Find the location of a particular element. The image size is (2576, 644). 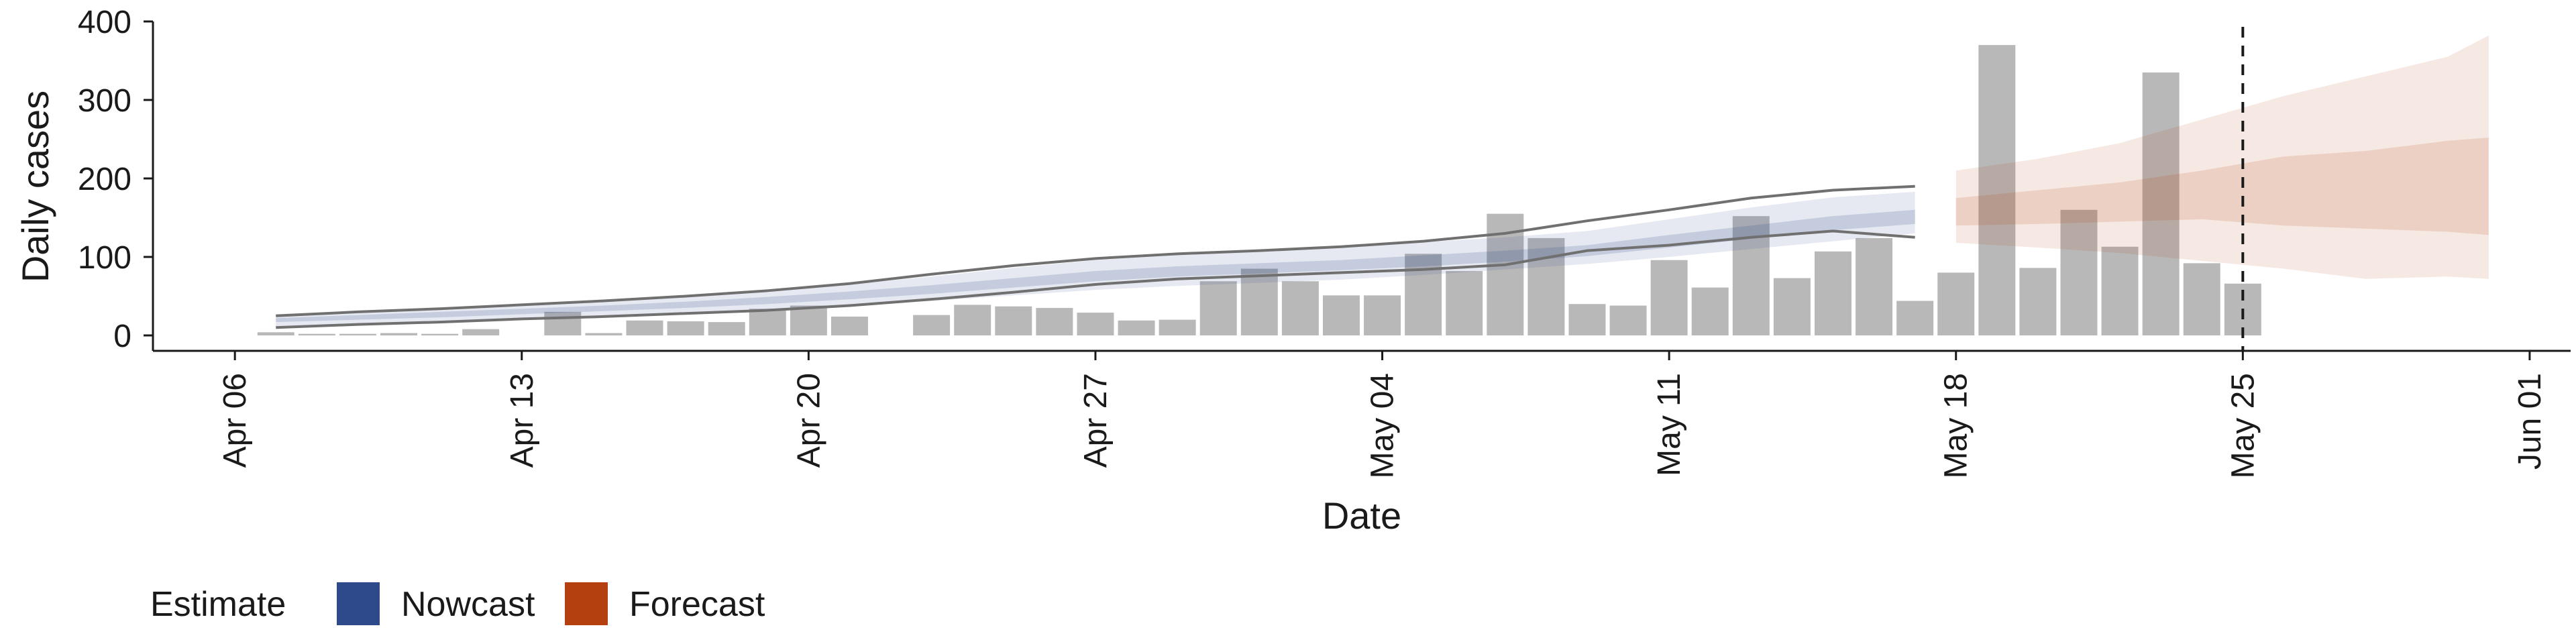

legend: Estimate Nowcast Forecast is located at coordinates (457, 603).